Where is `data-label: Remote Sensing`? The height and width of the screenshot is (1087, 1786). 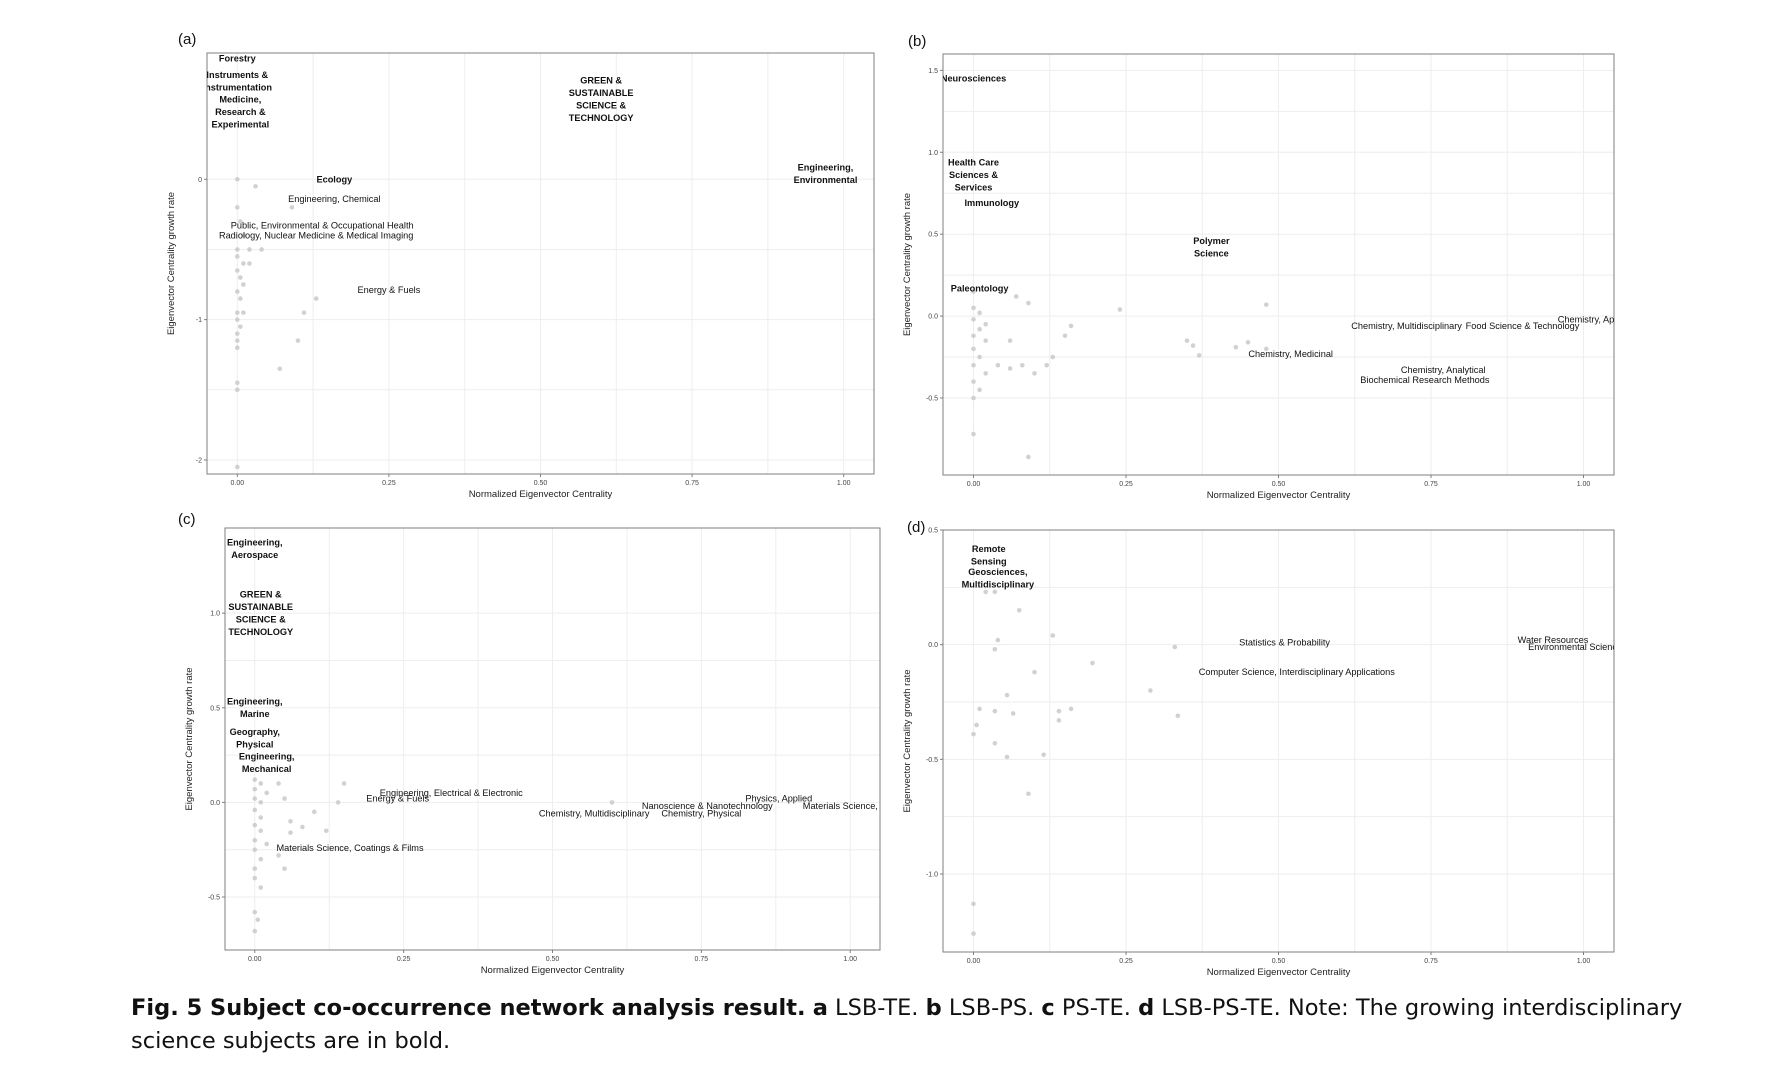 data-label: Remote Sensing is located at coordinates (989, 555).